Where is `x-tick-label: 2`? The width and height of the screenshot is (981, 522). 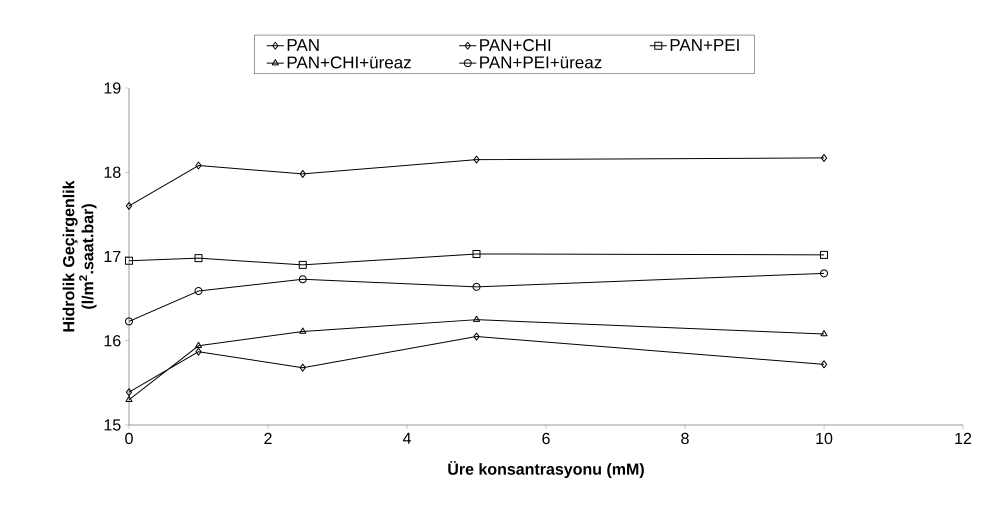 x-tick-label: 2 is located at coordinates (268, 438).